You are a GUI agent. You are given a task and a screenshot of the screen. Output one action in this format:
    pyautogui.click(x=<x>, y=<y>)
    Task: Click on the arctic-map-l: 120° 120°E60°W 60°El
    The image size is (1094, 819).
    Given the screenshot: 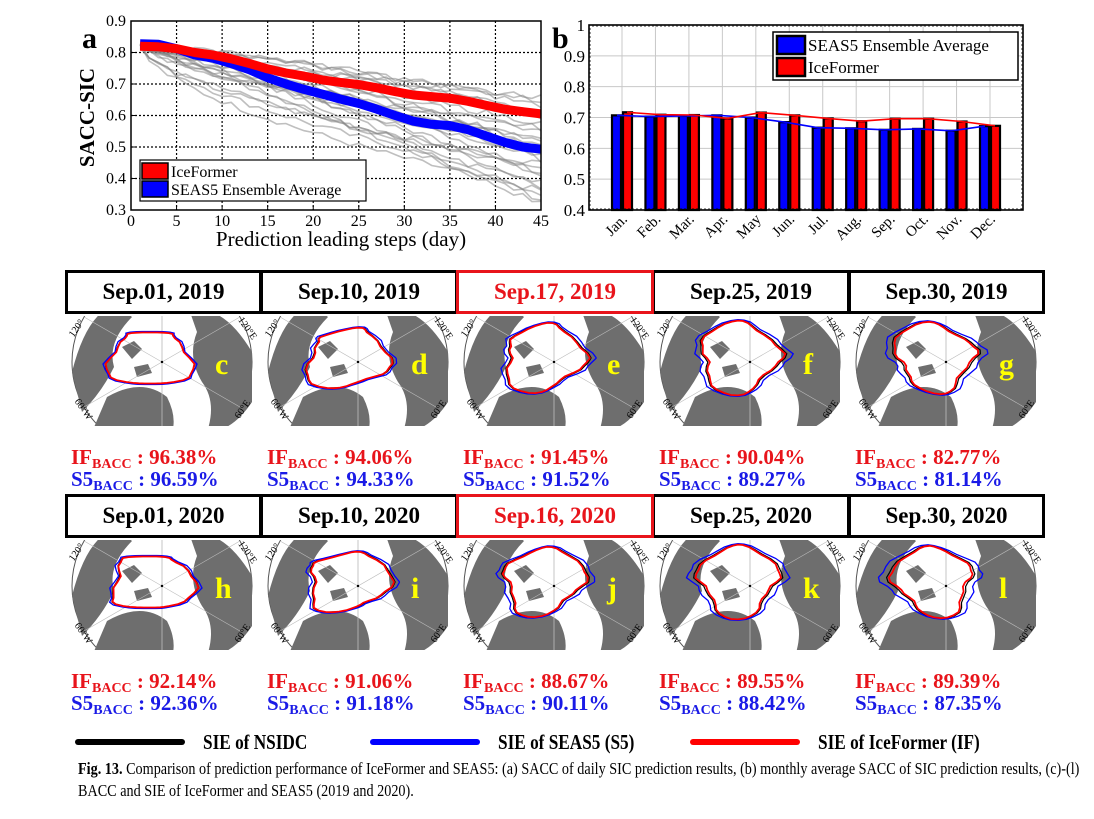 What is the action you would take?
    pyautogui.click(x=947, y=594)
    